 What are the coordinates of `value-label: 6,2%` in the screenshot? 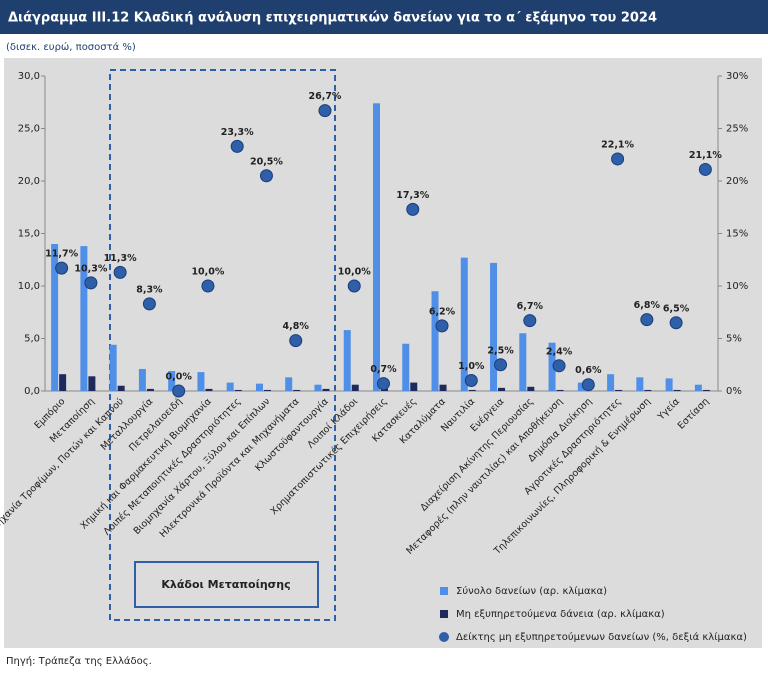 It's located at (442, 311).